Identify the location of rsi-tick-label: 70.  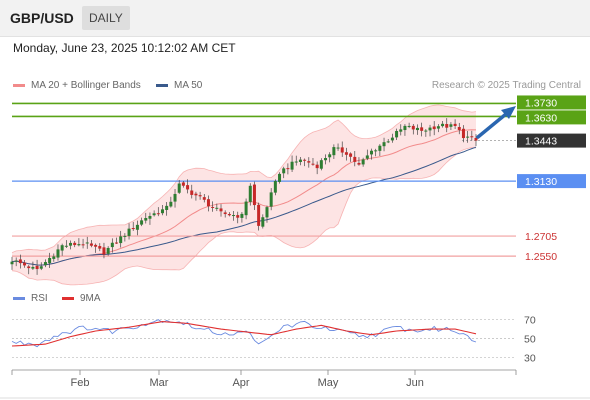
(530, 321).